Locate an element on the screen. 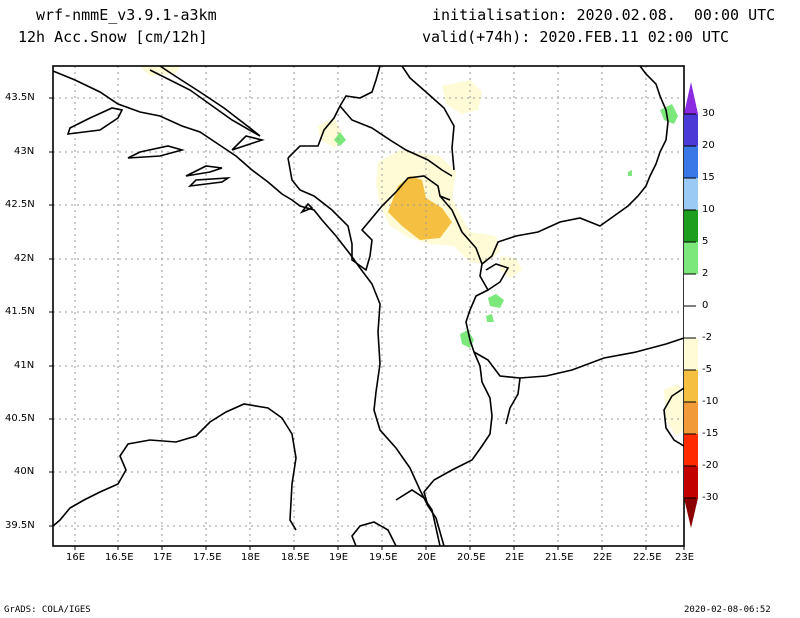  colorbar-label: 5 is located at coordinates (705, 241).